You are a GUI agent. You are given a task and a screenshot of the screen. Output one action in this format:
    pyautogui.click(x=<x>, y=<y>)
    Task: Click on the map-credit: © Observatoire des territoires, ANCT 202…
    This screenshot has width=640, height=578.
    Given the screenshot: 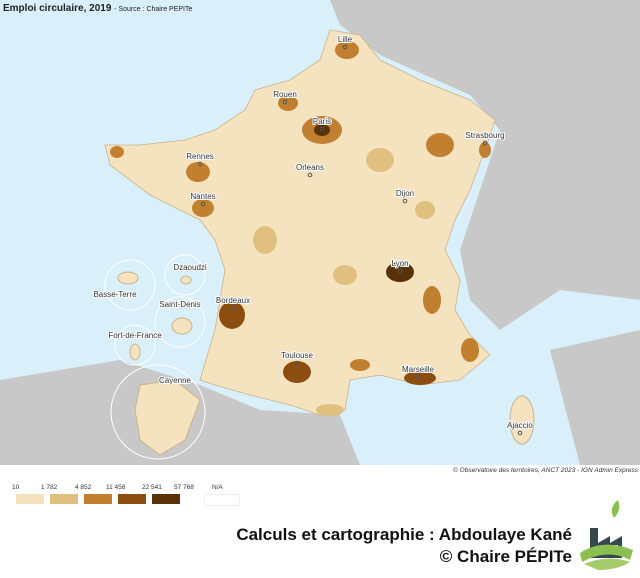 What is the action you would take?
    pyautogui.click(x=545, y=470)
    